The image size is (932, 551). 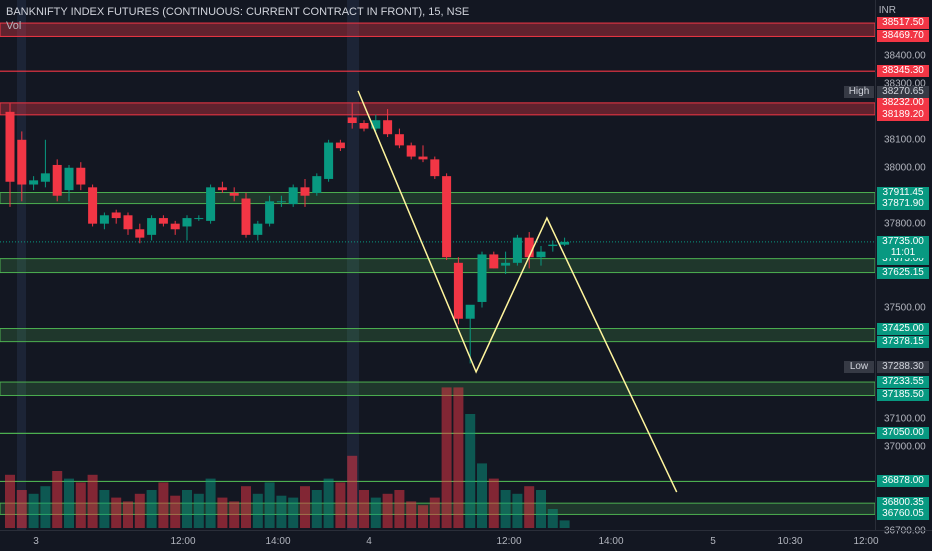 What do you see at coordinates (905, 531) in the screenshot?
I see `price-tick-label: 36700.00` at bounding box center [905, 531].